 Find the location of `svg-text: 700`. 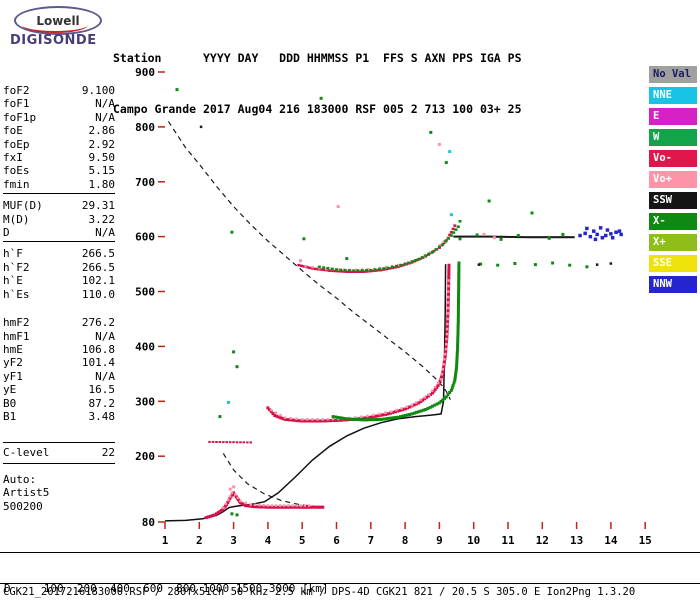

svg-text: 700 is located at coordinates (145, 182).